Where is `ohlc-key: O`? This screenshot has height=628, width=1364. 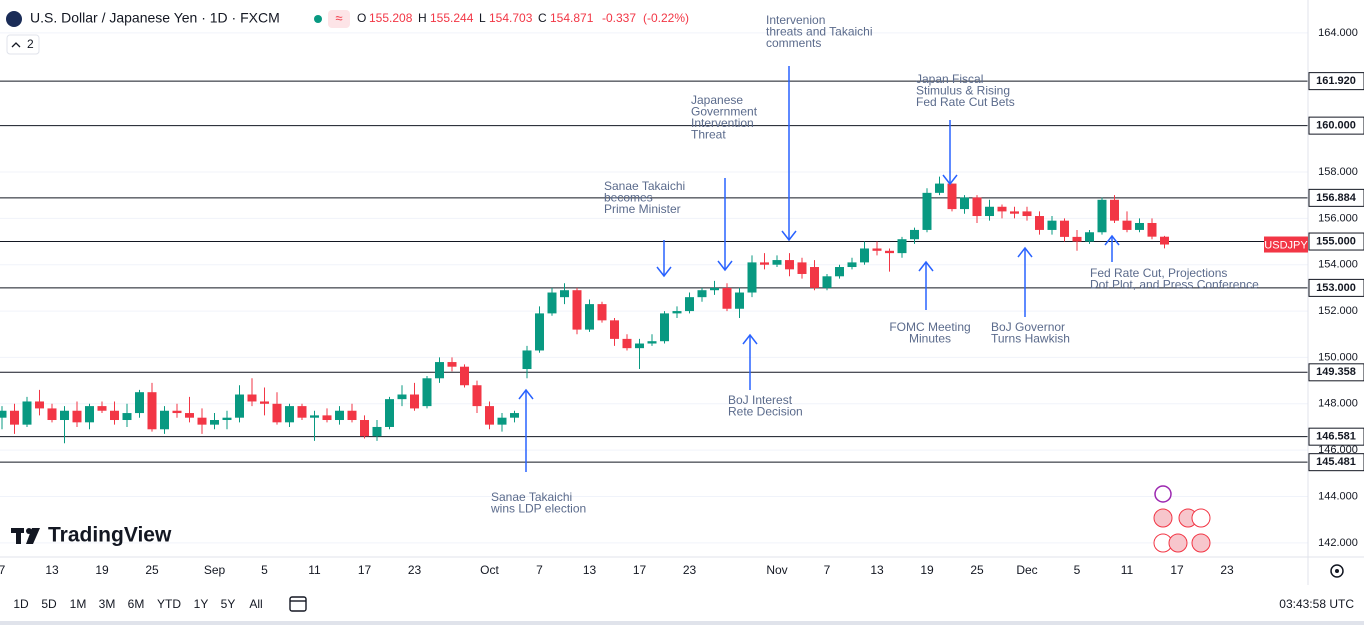 ohlc-key: O is located at coordinates (361, 18).